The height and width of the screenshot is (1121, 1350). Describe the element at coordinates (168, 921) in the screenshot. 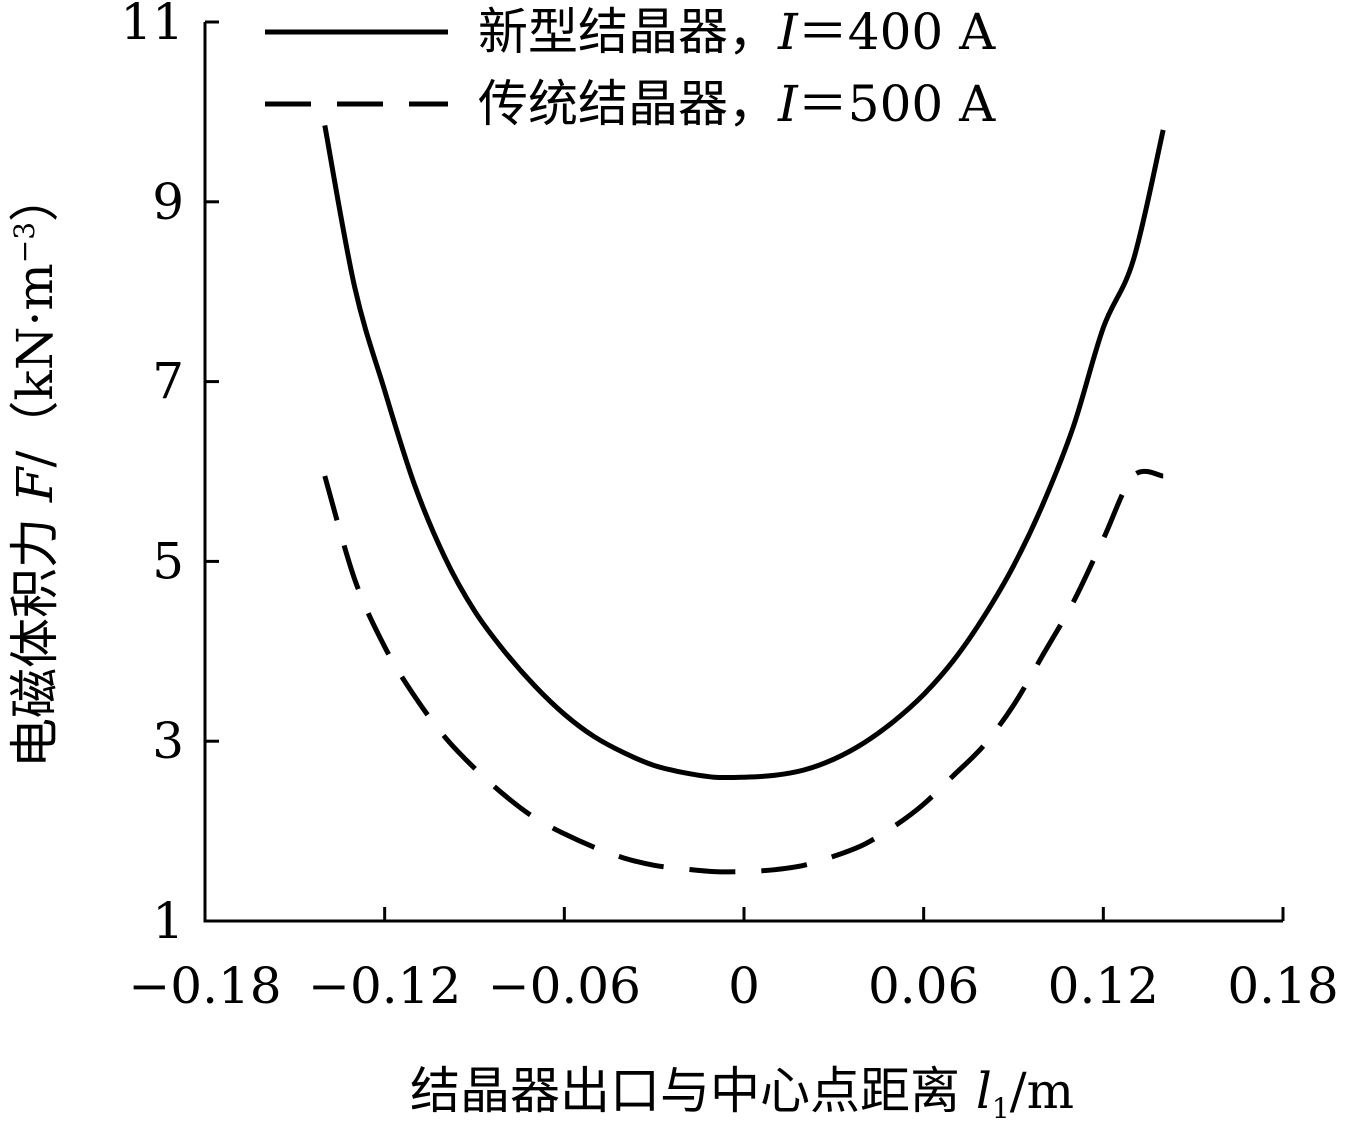

I see `y-tick-label: 1` at that location.